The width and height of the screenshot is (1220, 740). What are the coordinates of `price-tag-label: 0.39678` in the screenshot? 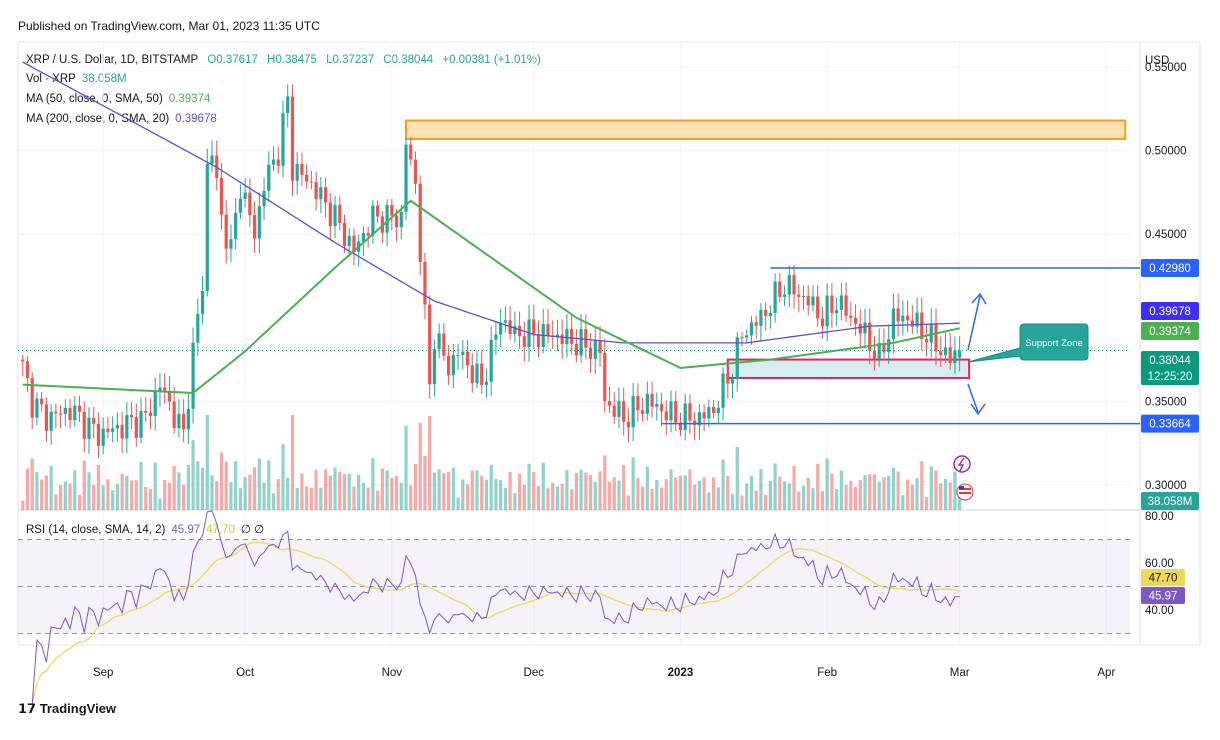 It's located at (1170, 312).